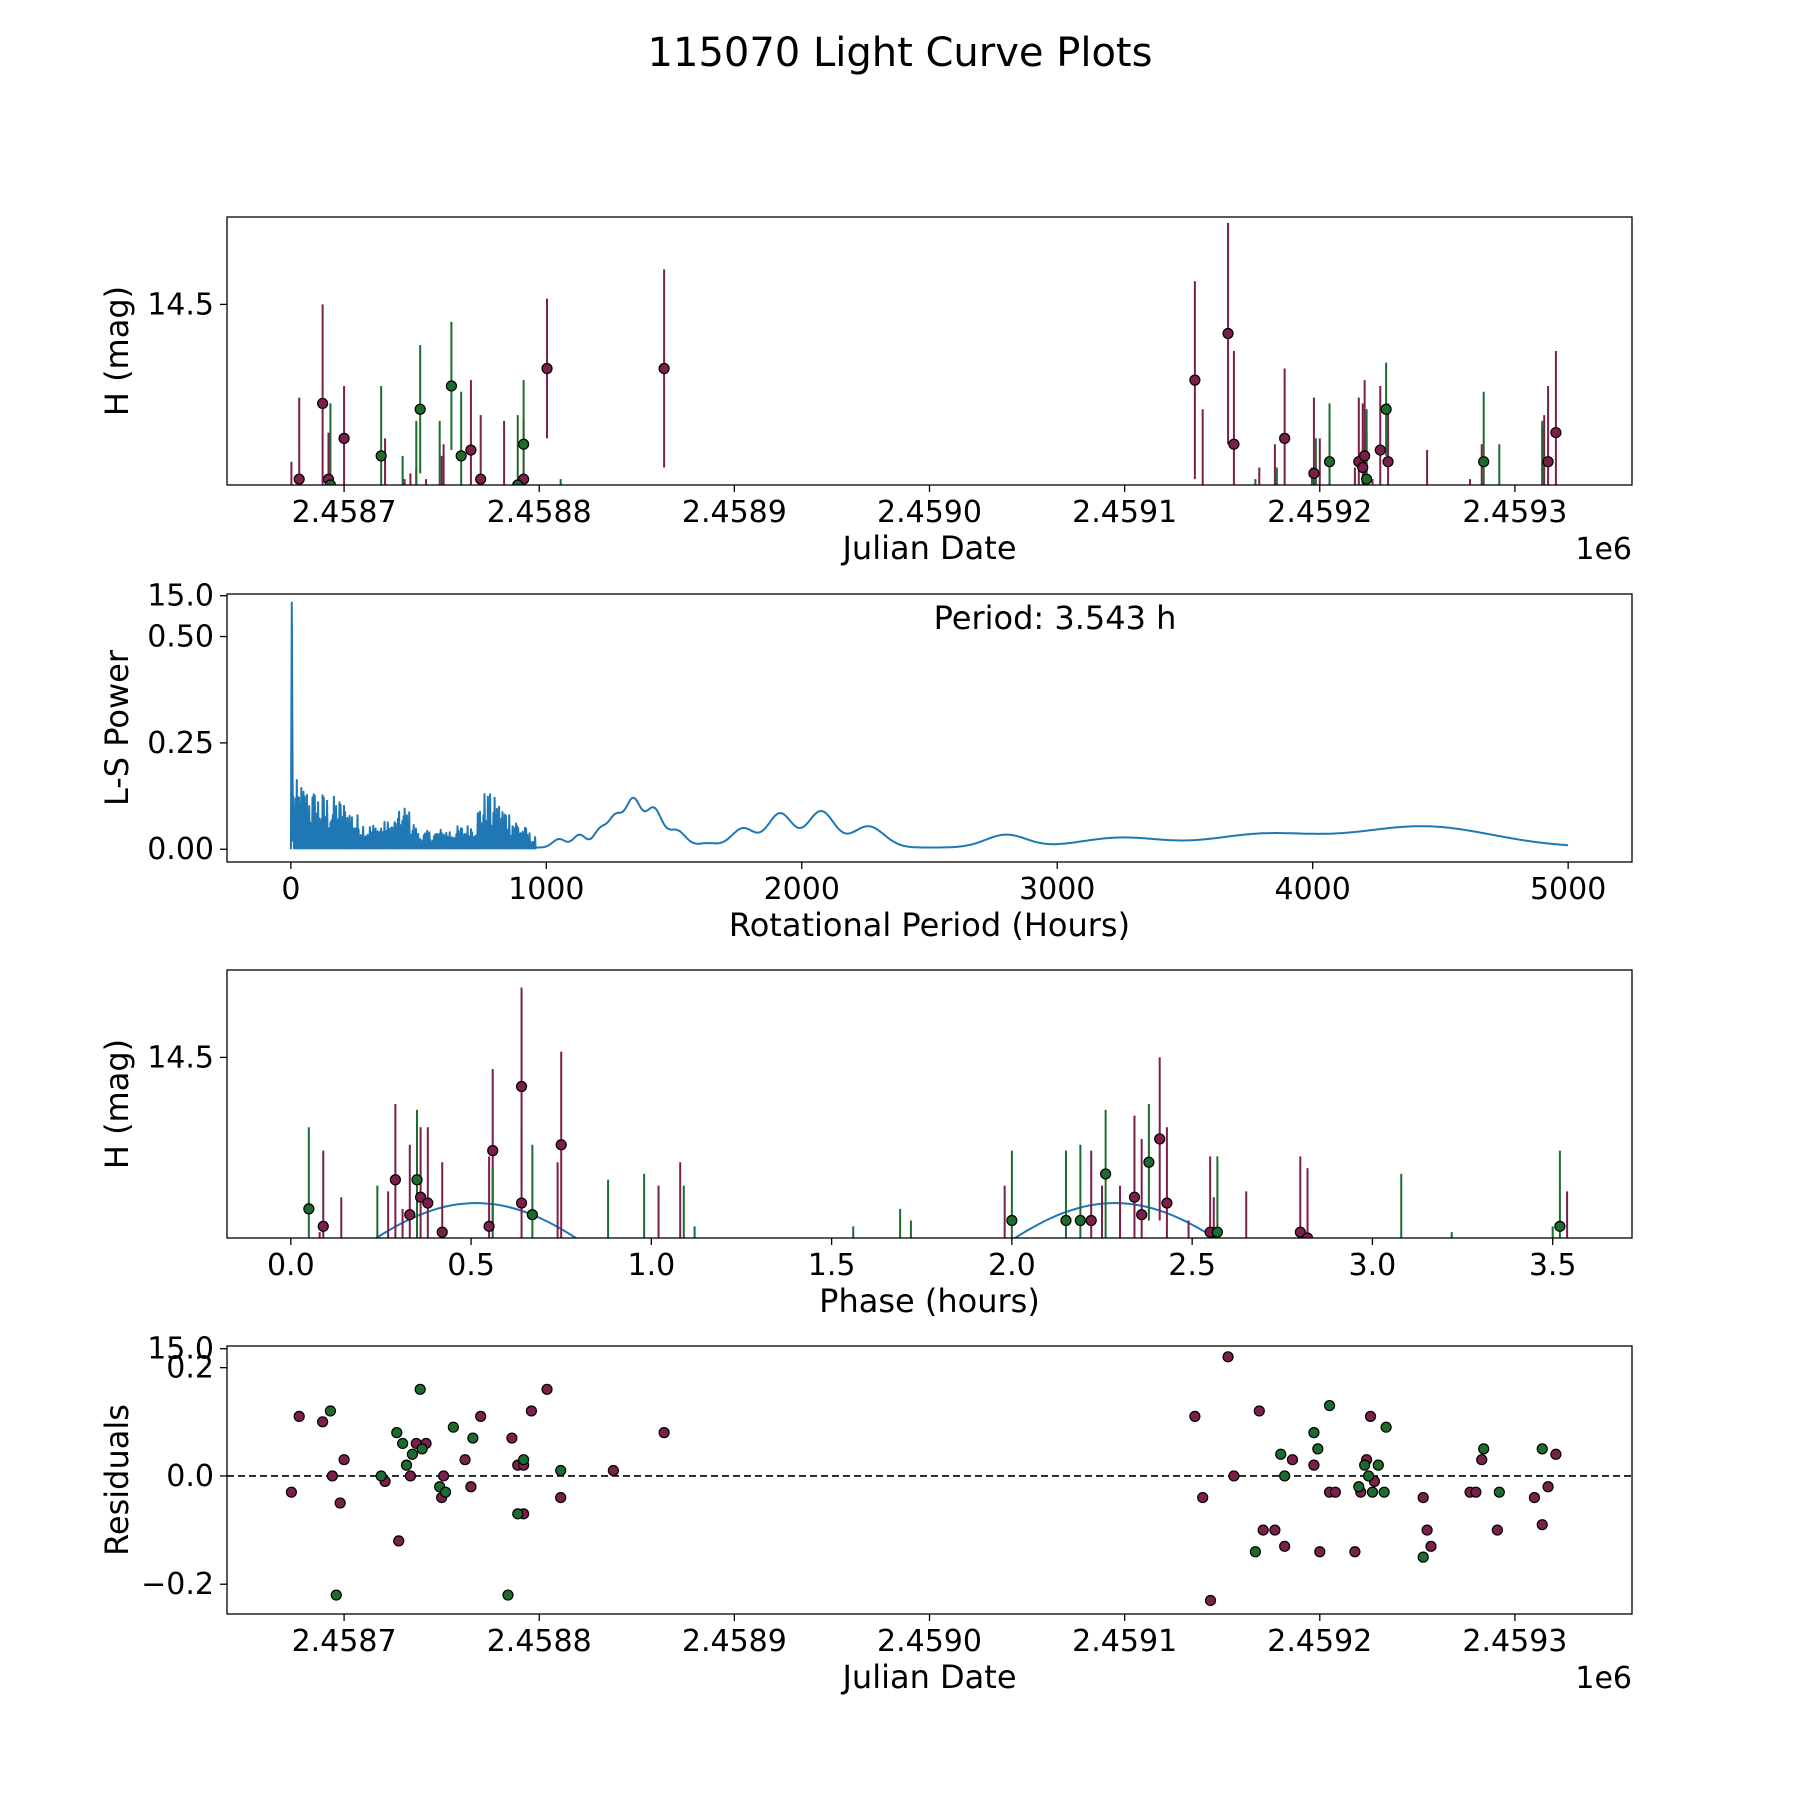 Image resolution: width=1800 pixels, height=1800 pixels. Describe the element at coordinates (936, 1112) in the screenshot. I see `plot-area` at that location.